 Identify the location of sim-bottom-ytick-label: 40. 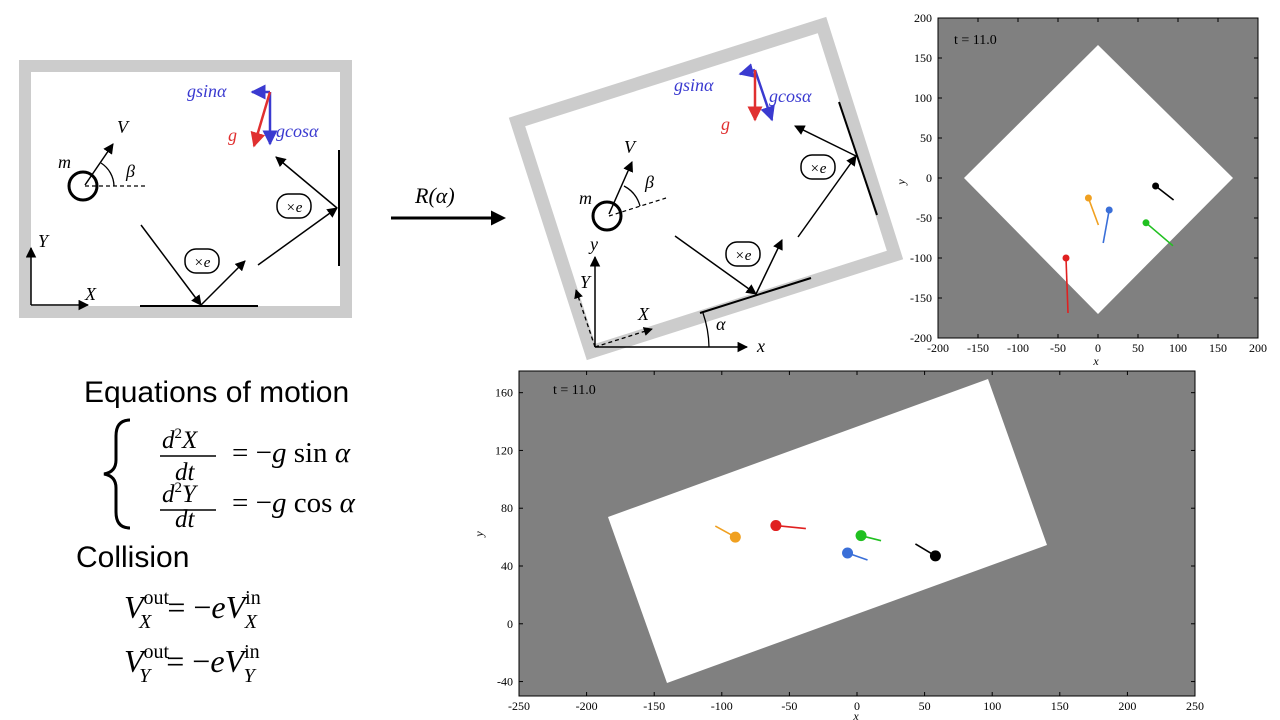
(507, 566).